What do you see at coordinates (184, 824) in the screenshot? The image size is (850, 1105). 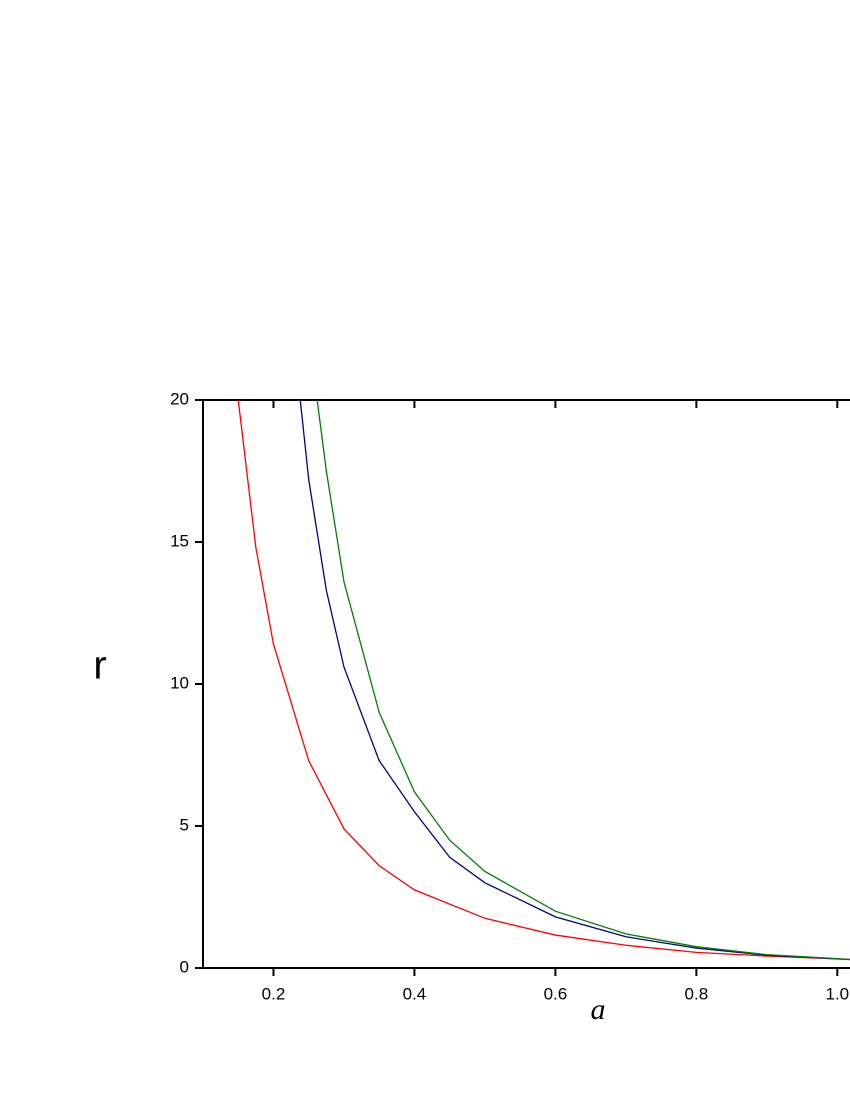 I see `y-tick-label: 5` at bounding box center [184, 824].